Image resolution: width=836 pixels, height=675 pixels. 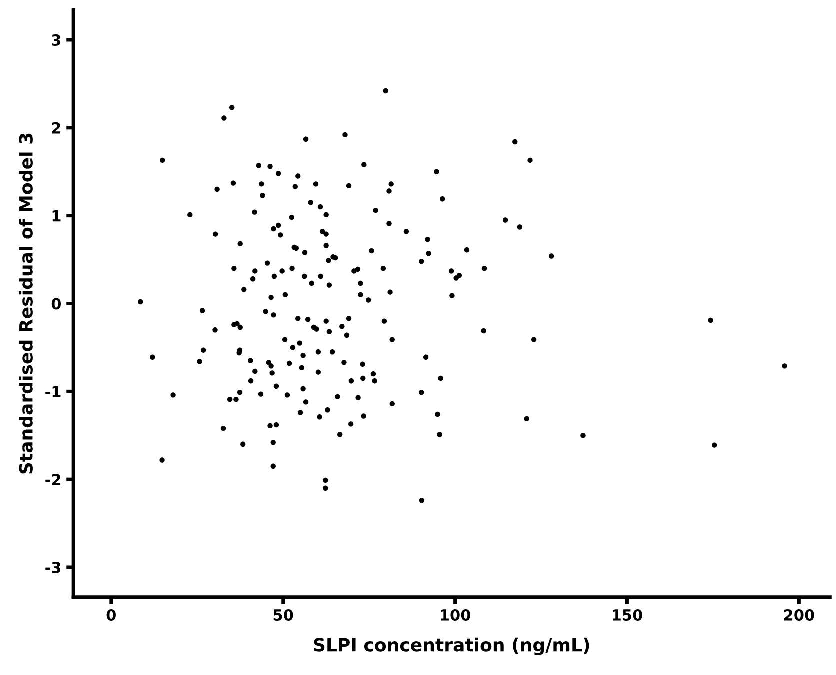 I want to click on x-tick-label: 0, so click(x=111, y=615).